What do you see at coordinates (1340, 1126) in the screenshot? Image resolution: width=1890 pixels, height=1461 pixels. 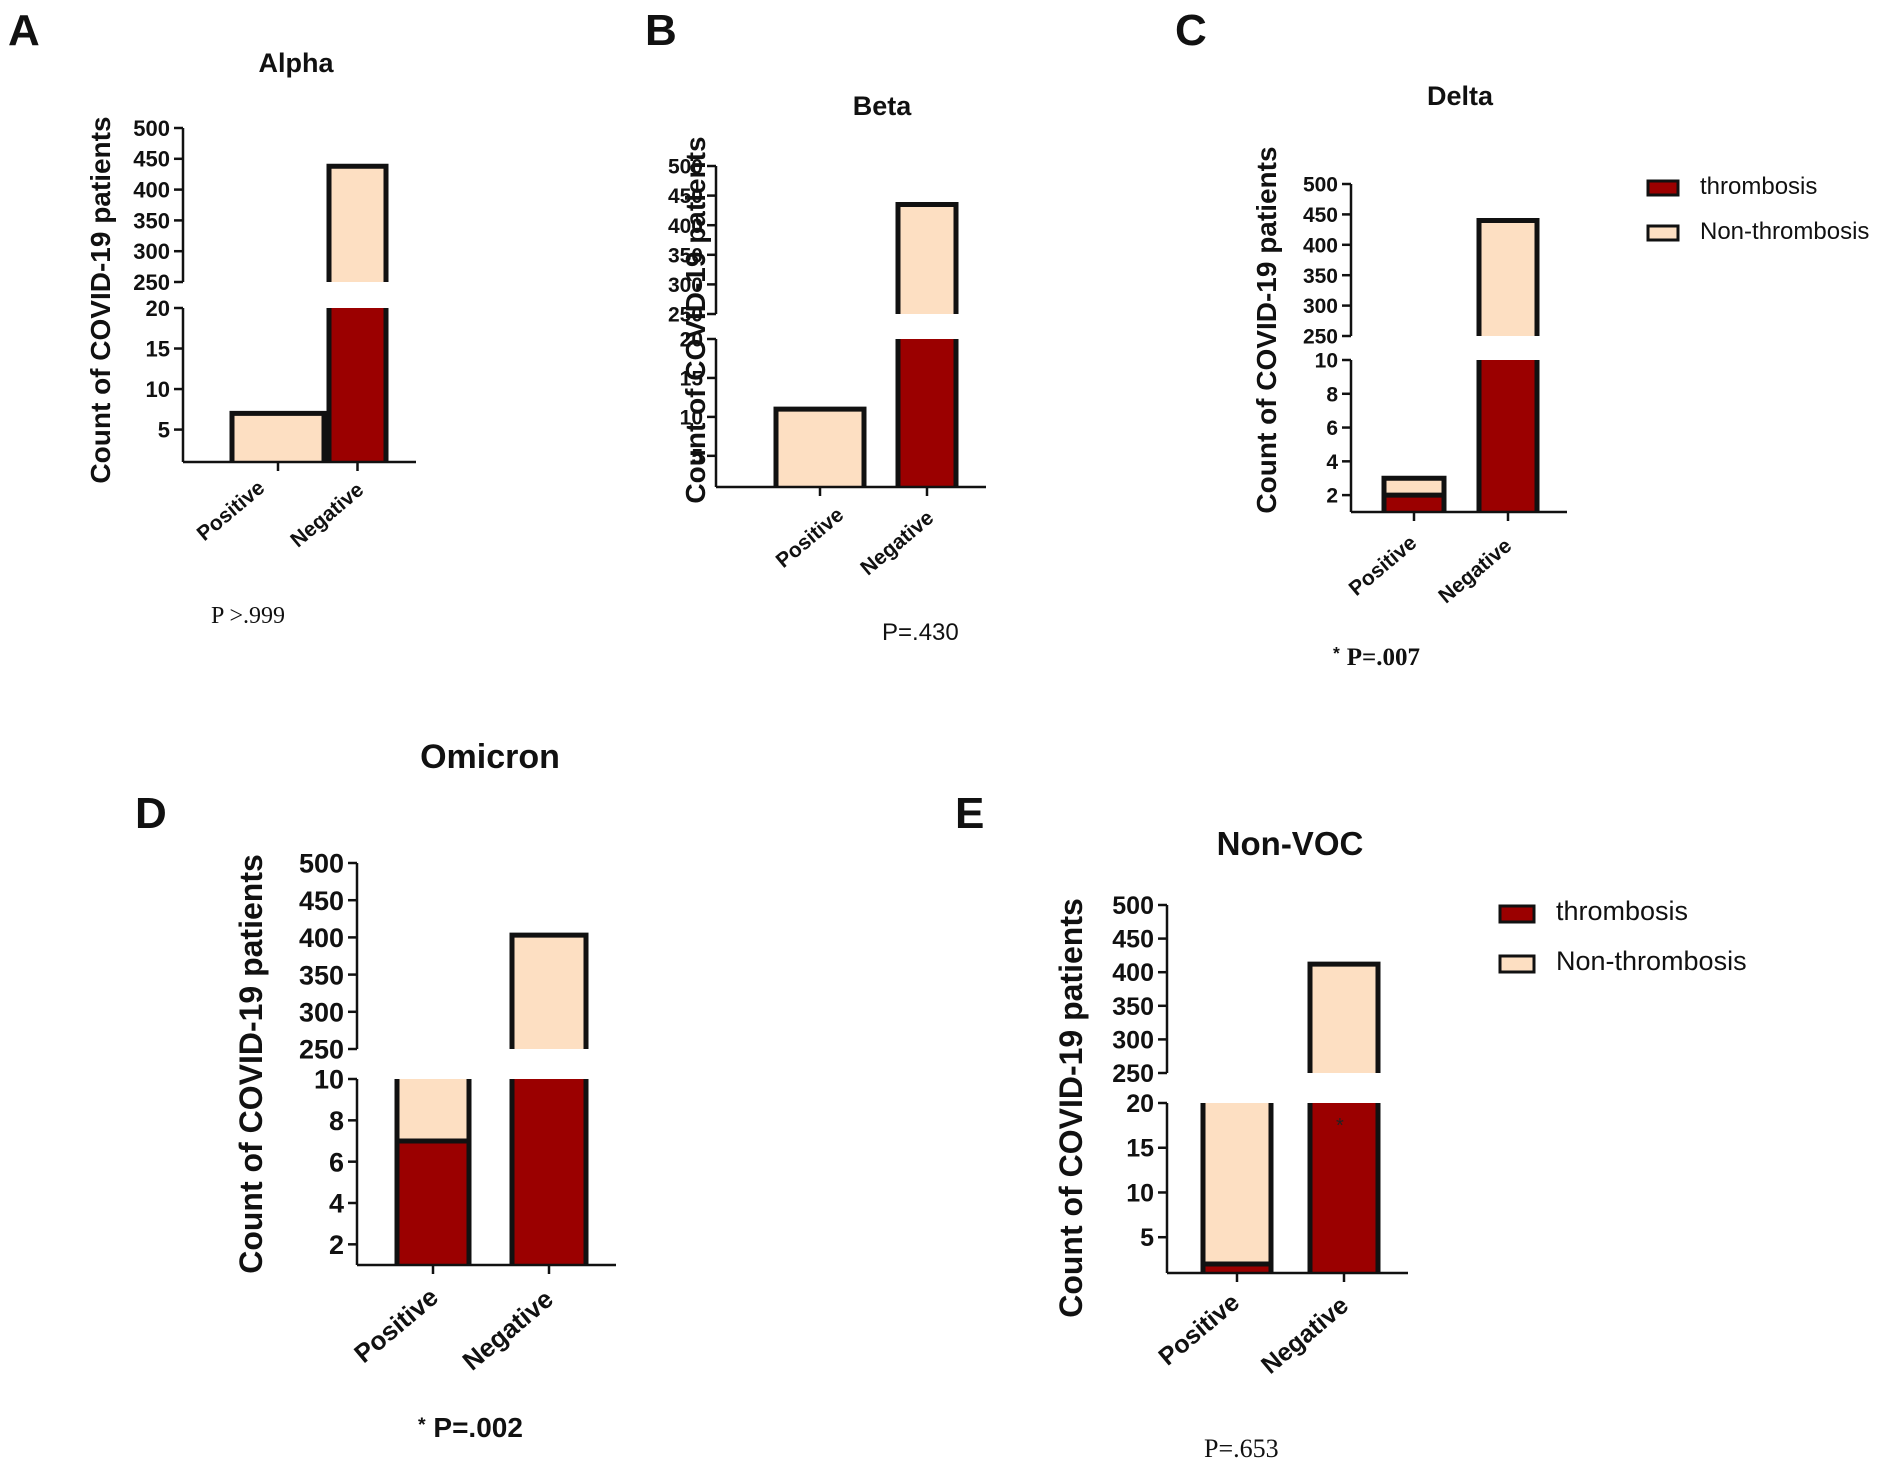 I see `e-bar-star: *` at bounding box center [1340, 1126].